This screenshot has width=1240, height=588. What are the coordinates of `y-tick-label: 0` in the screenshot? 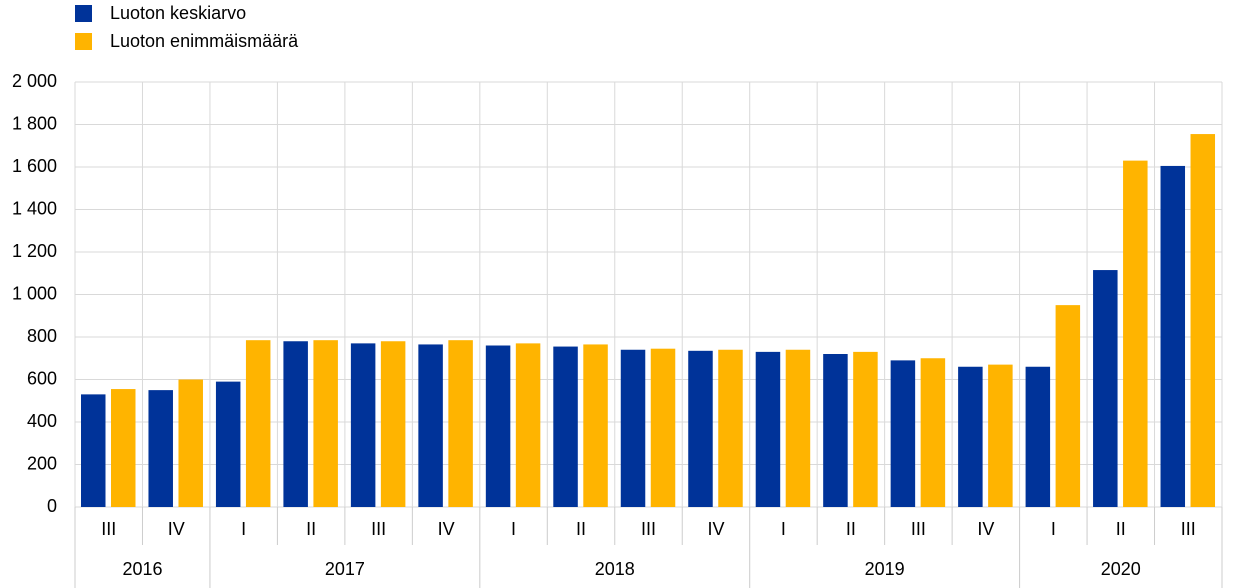 It's located at (52, 506).